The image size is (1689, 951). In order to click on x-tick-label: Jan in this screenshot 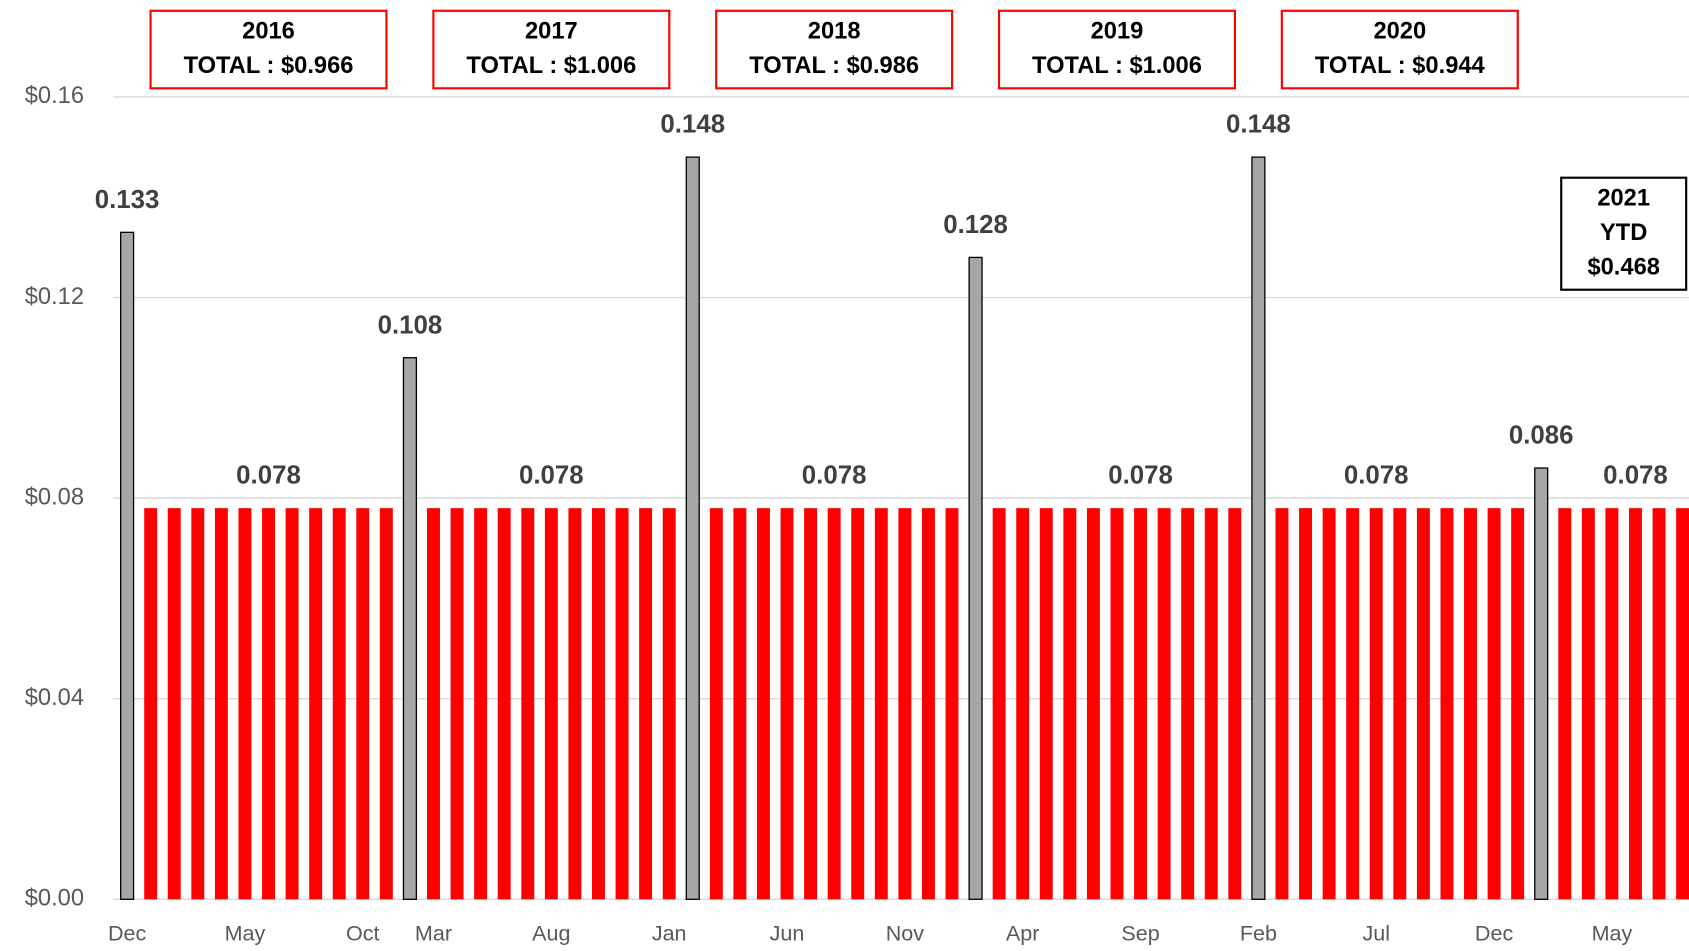, I will do `click(669, 934)`.